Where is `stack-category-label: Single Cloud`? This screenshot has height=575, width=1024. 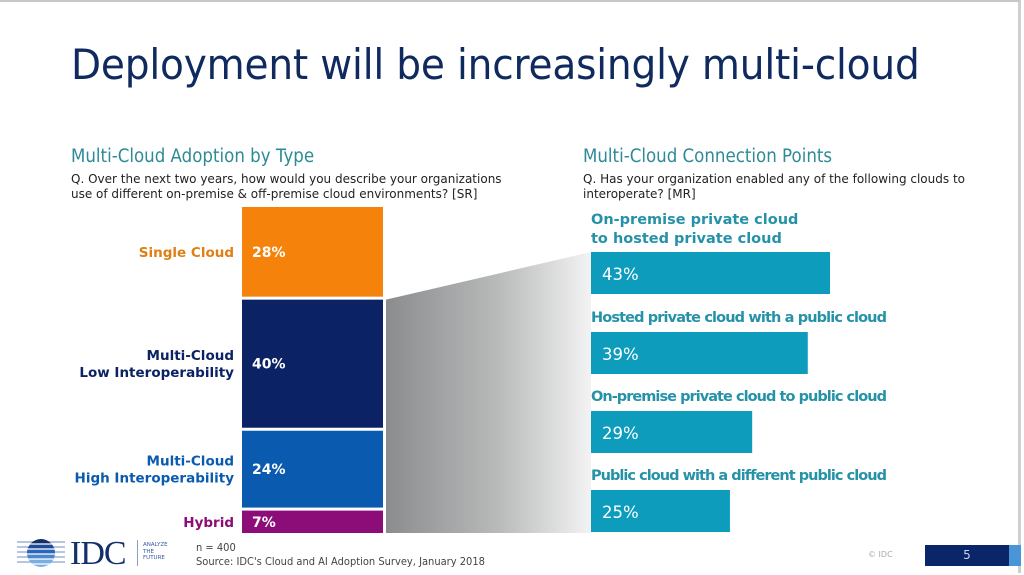 stack-category-label: Single Cloud is located at coordinates (186, 253).